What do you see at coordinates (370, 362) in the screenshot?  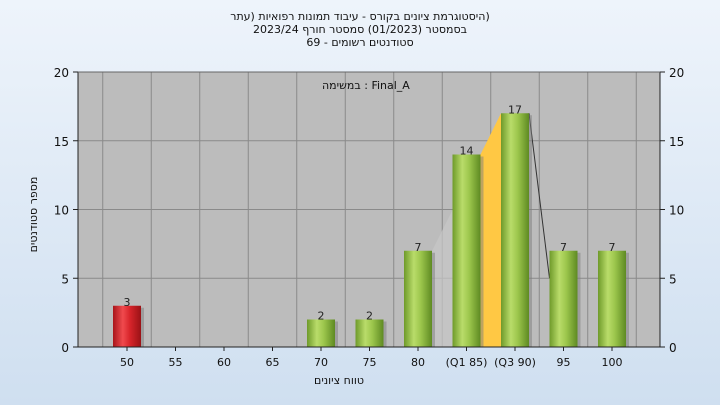 I see `x-tick-label: 75` at bounding box center [370, 362].